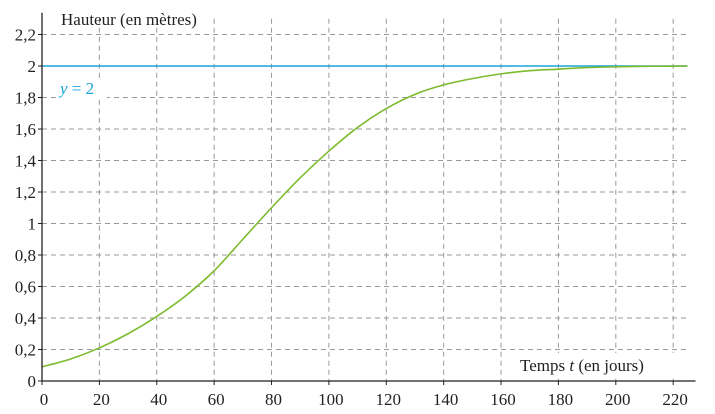 This screenshot has width=715, height=414. What do you see at coordinates (32, 224) in the screenshot?
I see `y-tick-label: 1` at bounding box center [32, 224].